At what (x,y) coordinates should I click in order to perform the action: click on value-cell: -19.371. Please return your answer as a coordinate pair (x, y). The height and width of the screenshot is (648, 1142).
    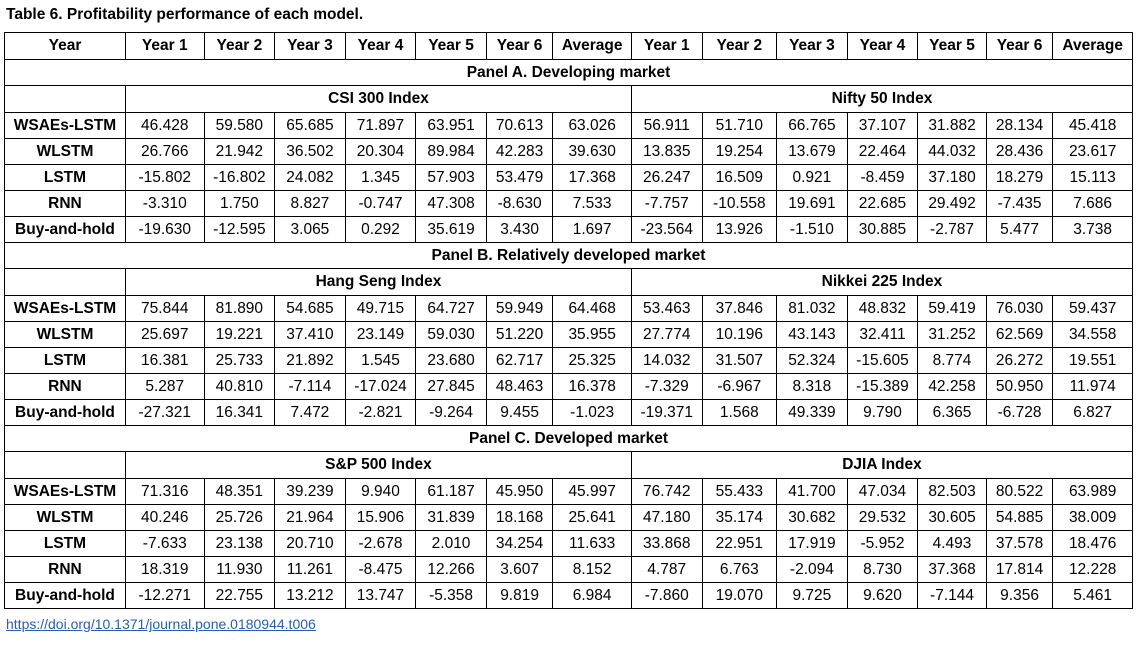
    Looking at the image, I should click on (666, 412).